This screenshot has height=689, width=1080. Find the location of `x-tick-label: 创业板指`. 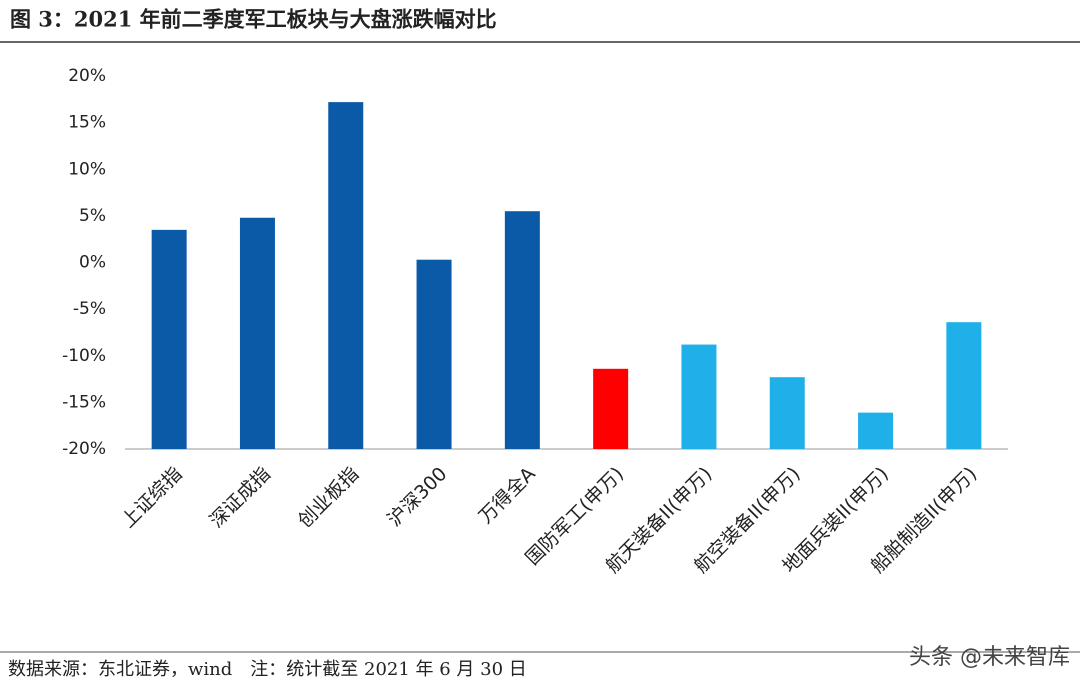

x-tick-label: 创业板指 is located at coordinates (328, 497).